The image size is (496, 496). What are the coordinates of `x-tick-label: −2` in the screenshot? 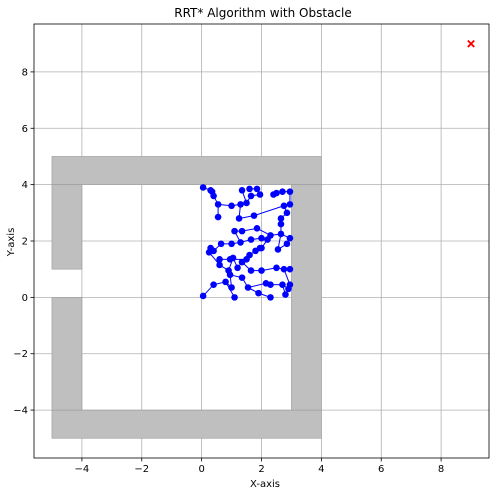 It's located at (141, 469).